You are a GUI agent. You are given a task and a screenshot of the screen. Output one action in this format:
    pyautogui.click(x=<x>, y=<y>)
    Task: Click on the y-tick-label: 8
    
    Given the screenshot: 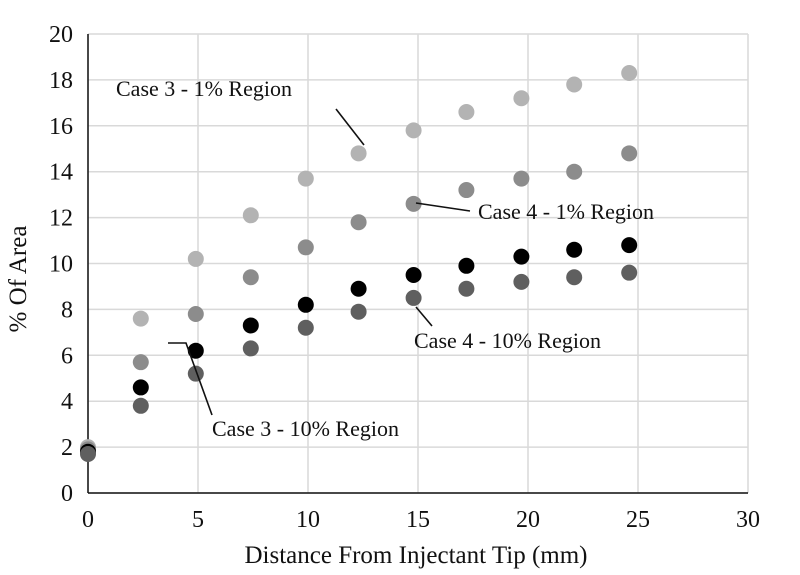 What is the action you would take?
    pyautogui.click(x=67, y=310)
    